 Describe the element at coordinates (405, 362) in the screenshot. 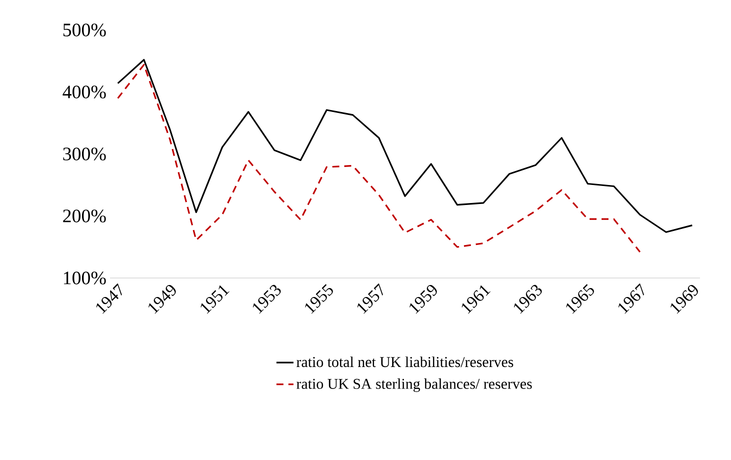

I see `legend-label: ratio total net UK liabilities/reserves` at that location.